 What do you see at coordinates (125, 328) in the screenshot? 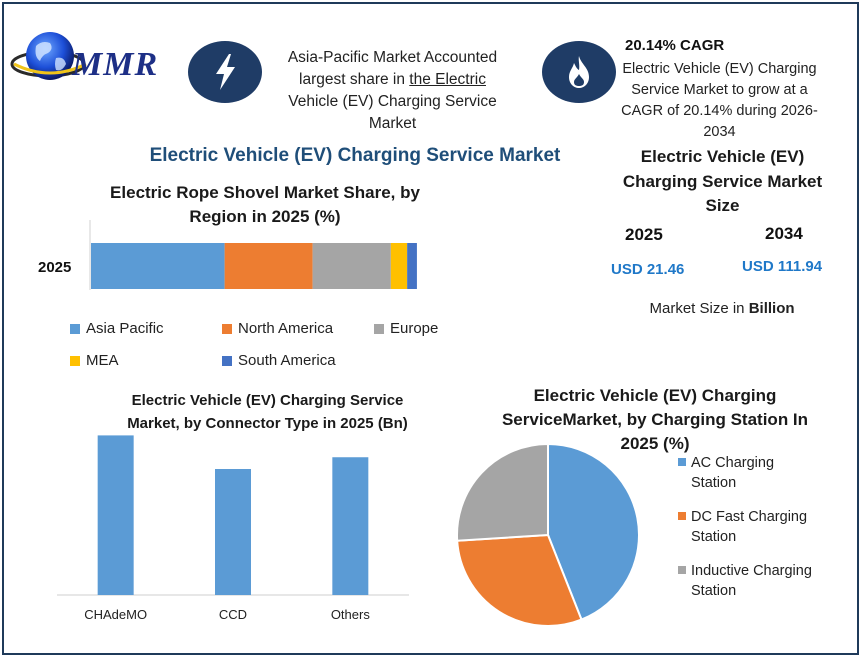
I see `legend-label: Asia Pacific` at bounding box center [125, 328].